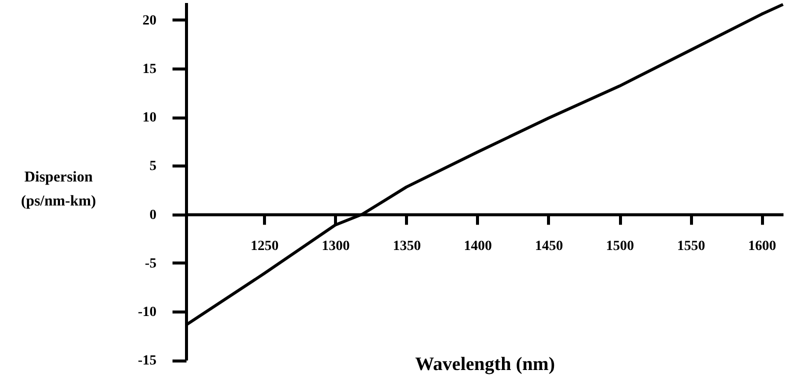 The height and width of the screenshot is (378, 794). Describe the element at coordinates (153, 166) in the screenshot. I see `y-tick-label: 5` at that location.